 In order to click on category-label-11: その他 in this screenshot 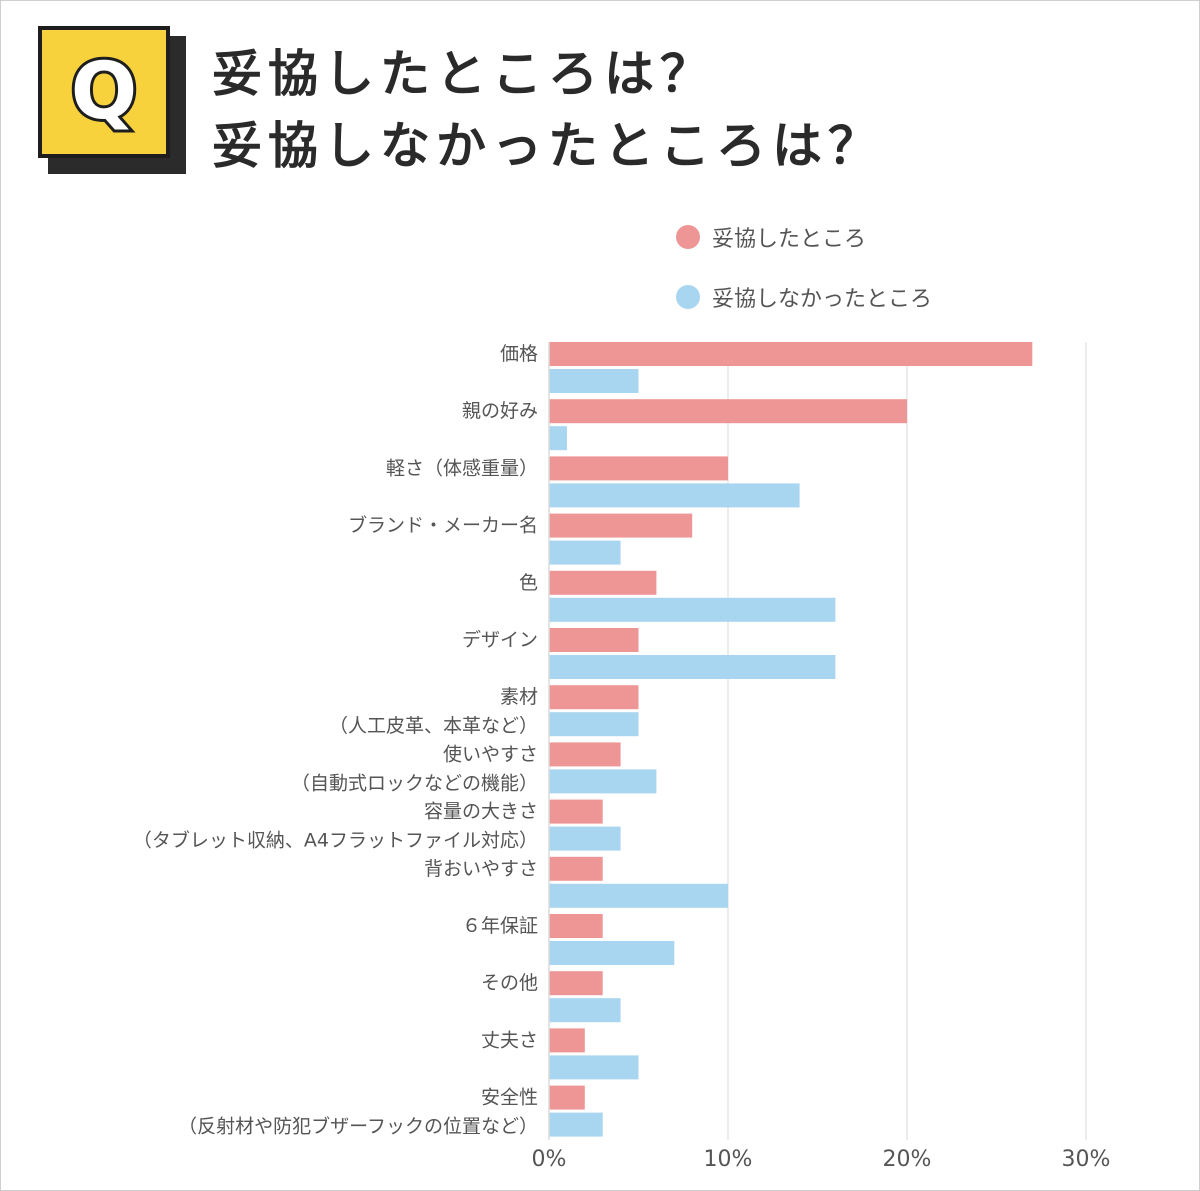, I will do `click(509, 983)`.